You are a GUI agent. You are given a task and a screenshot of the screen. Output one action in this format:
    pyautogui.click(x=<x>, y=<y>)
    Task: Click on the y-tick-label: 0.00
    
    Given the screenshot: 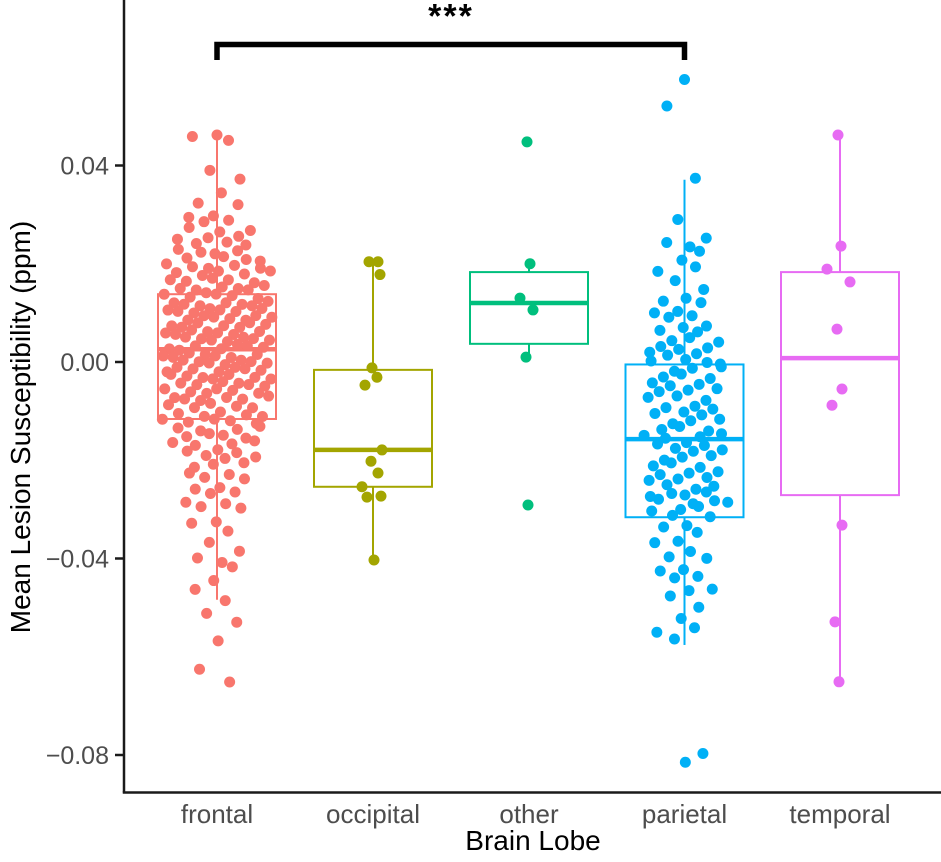 What is the action you would take?
    pyautogui.click(x=84, y=363)
    